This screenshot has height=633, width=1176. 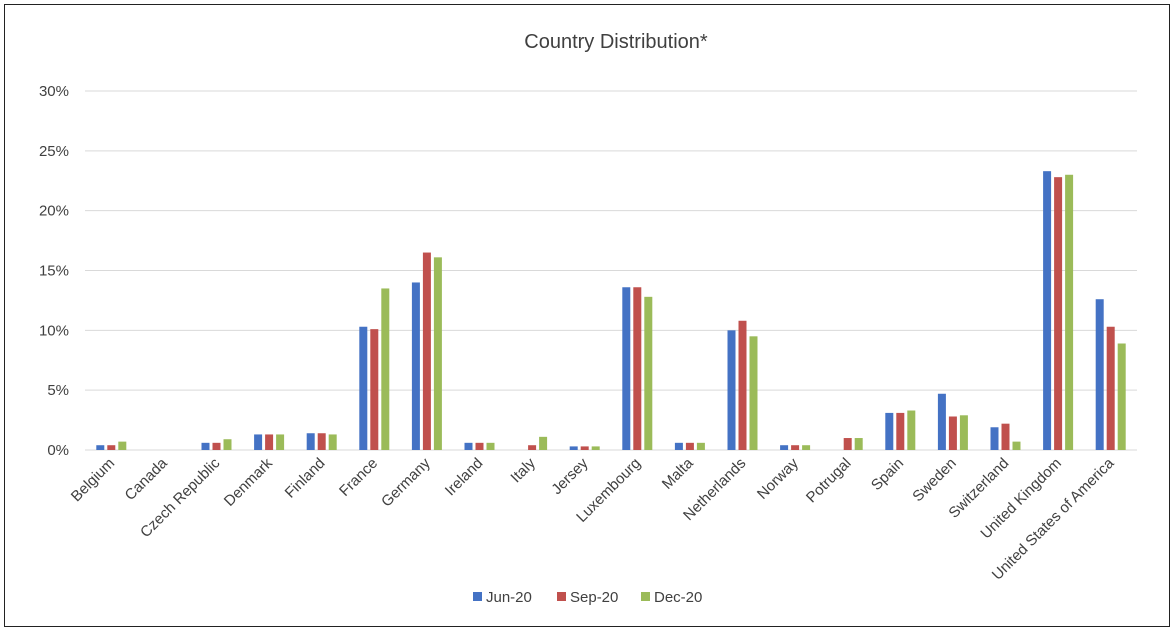 I want to click on bar-jun-20-united-states-of-america, so click(x=1099, y=374).